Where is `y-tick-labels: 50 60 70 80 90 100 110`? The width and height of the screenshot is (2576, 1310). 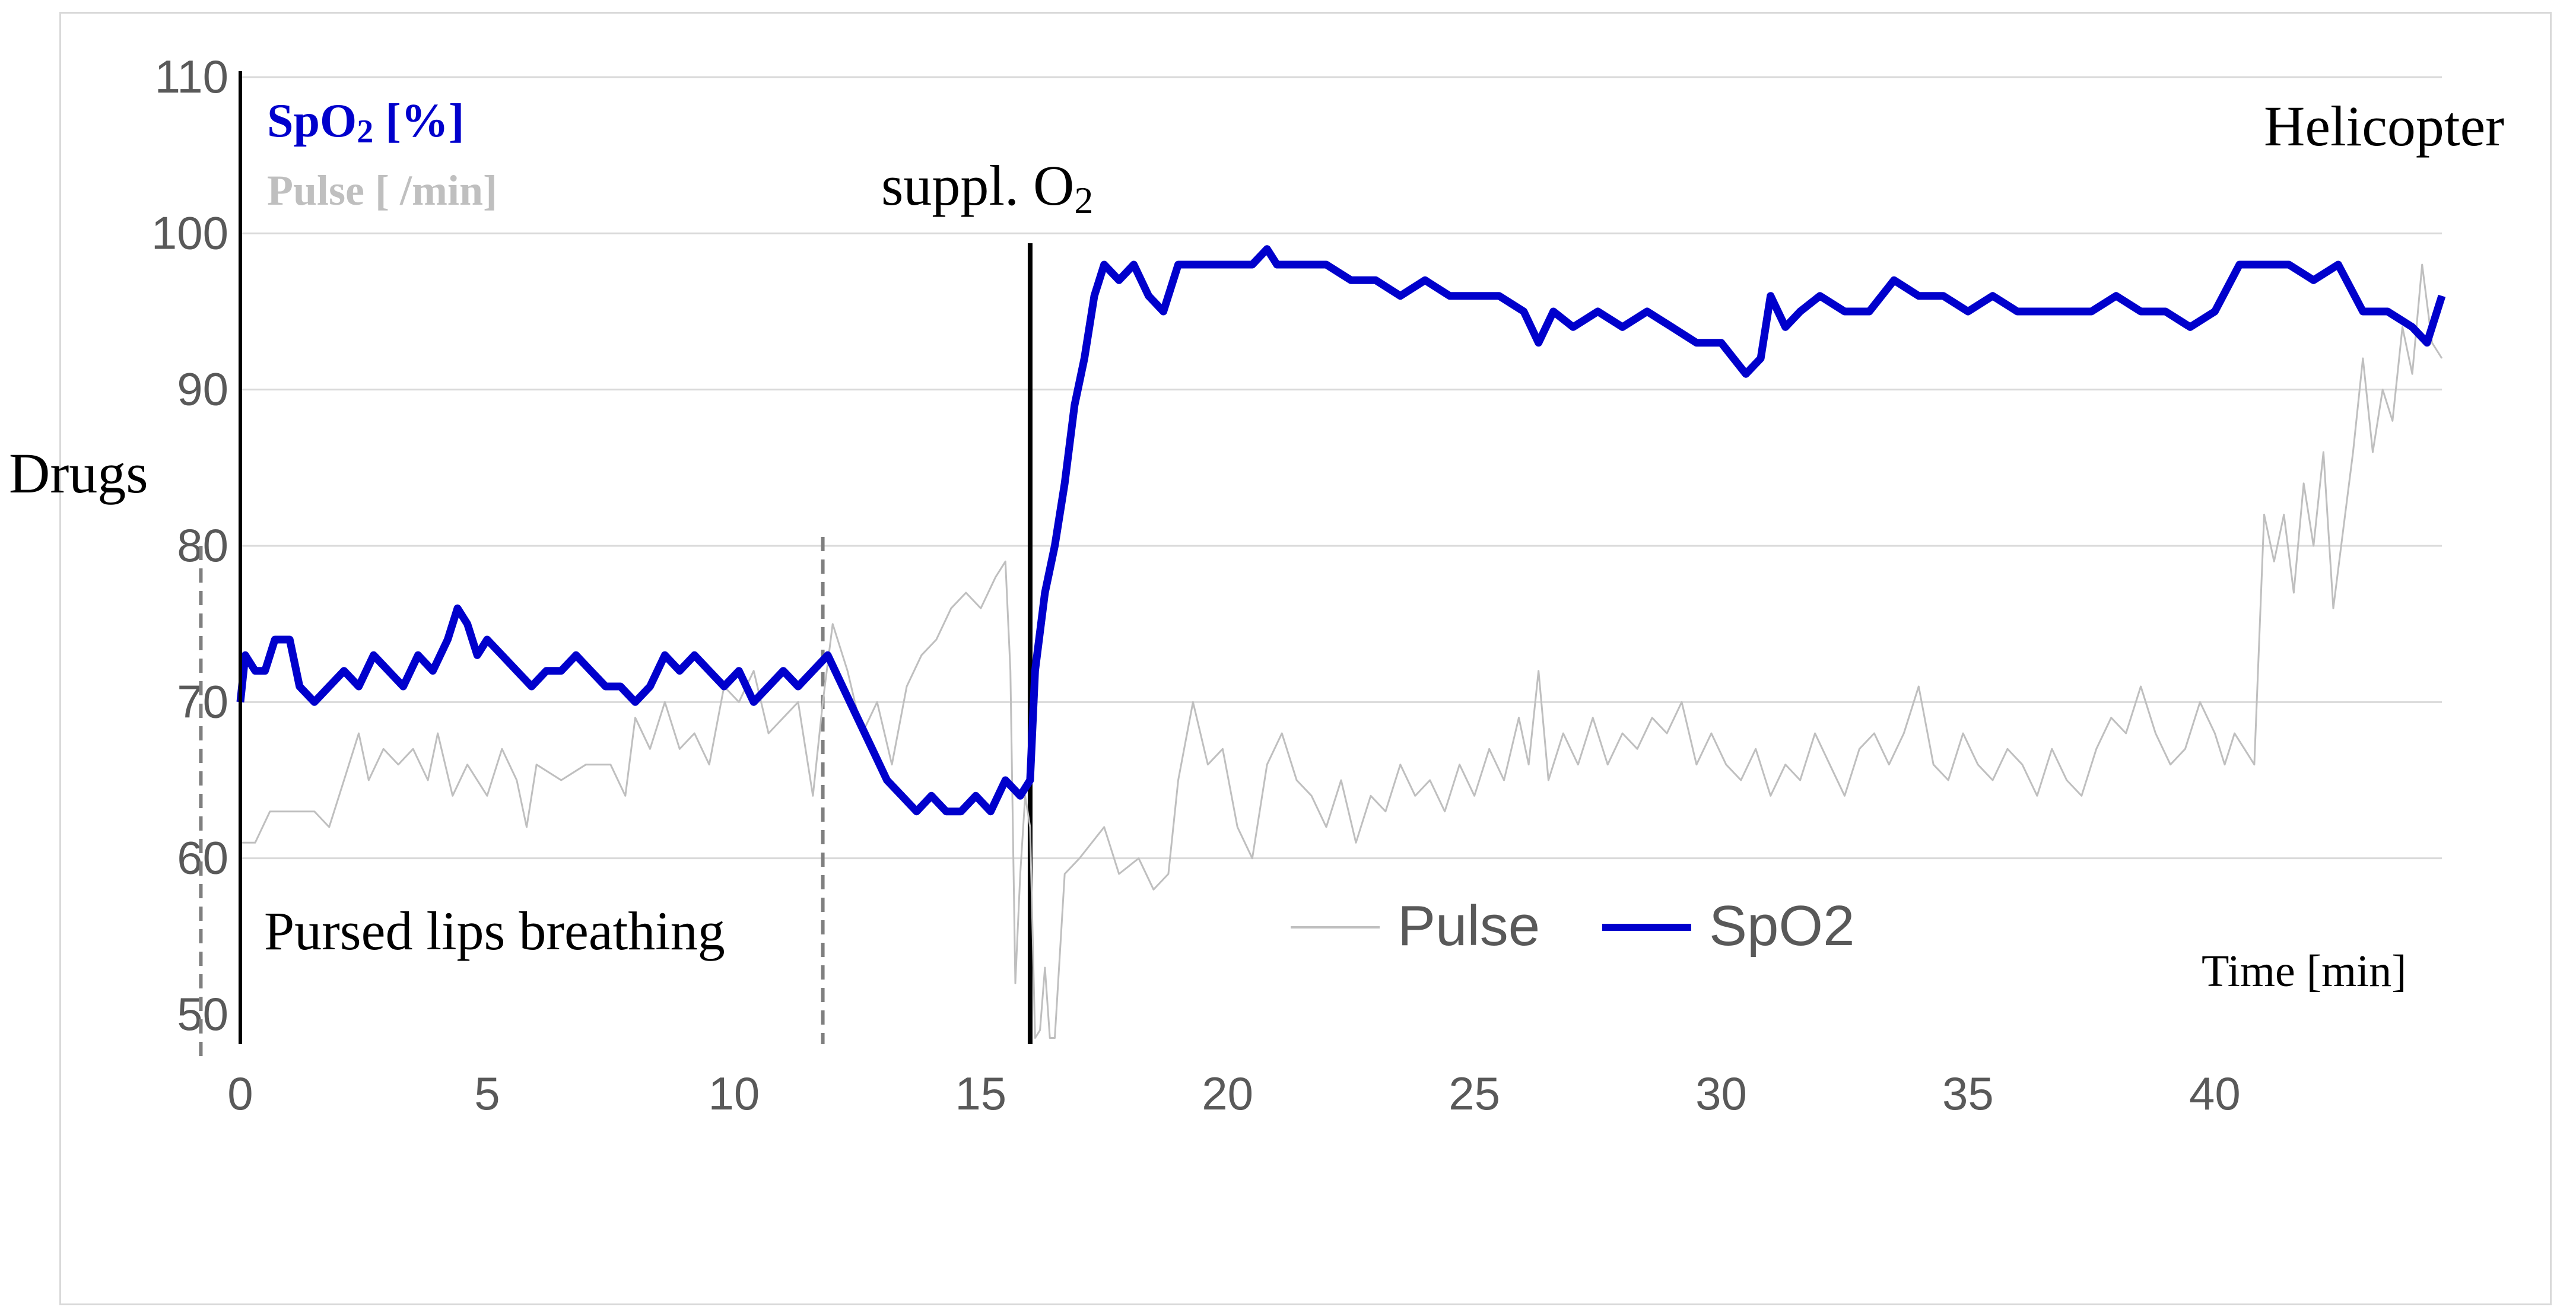 y-tick-labels: 50 60 70 80 90 100 110 is located at coordinates (189, 545).